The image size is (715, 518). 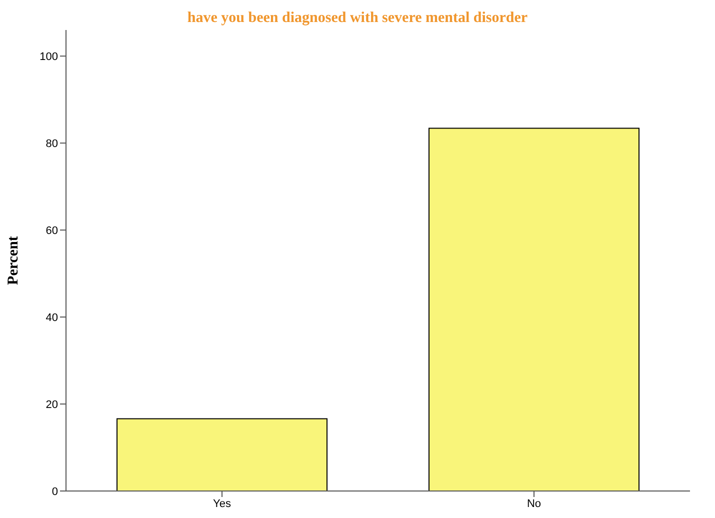 I want to click on y-tick-label: 80, so click(x=52, y=144).